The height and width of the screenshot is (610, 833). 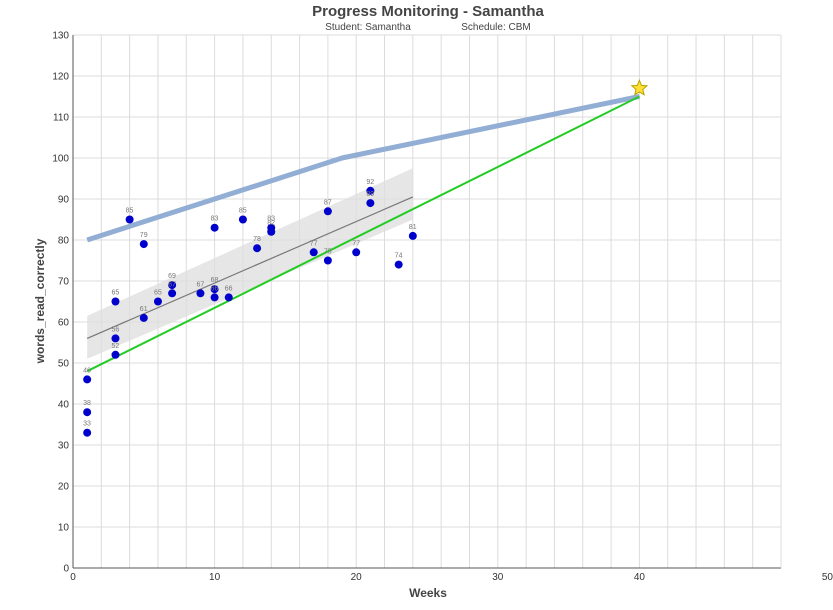 I want to click on x-tick-label: 20, so click(x=357, y=577).